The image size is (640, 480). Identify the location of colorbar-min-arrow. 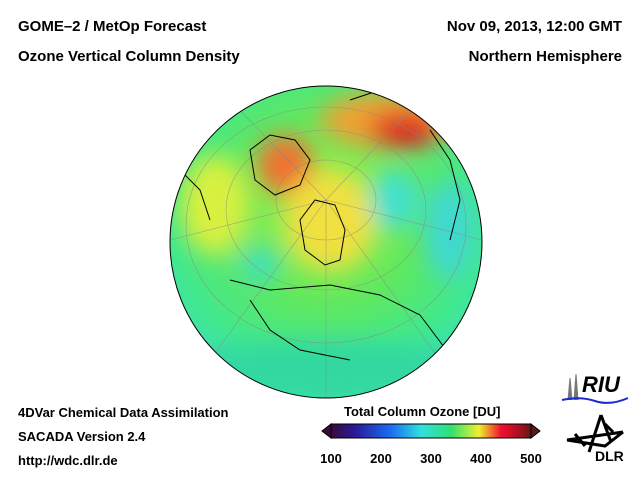
(326, 431).